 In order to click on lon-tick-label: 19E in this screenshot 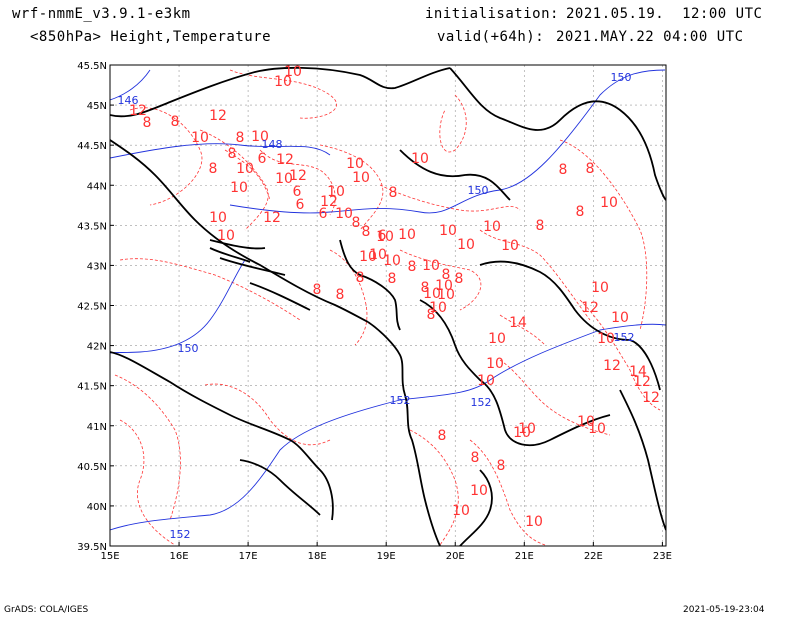, I will do `click(386, 556)`.